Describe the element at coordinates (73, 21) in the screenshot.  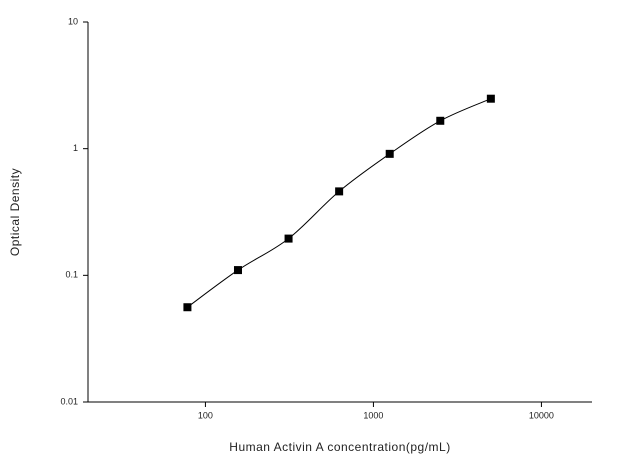
I see `y-tick-label: 10` at that location.